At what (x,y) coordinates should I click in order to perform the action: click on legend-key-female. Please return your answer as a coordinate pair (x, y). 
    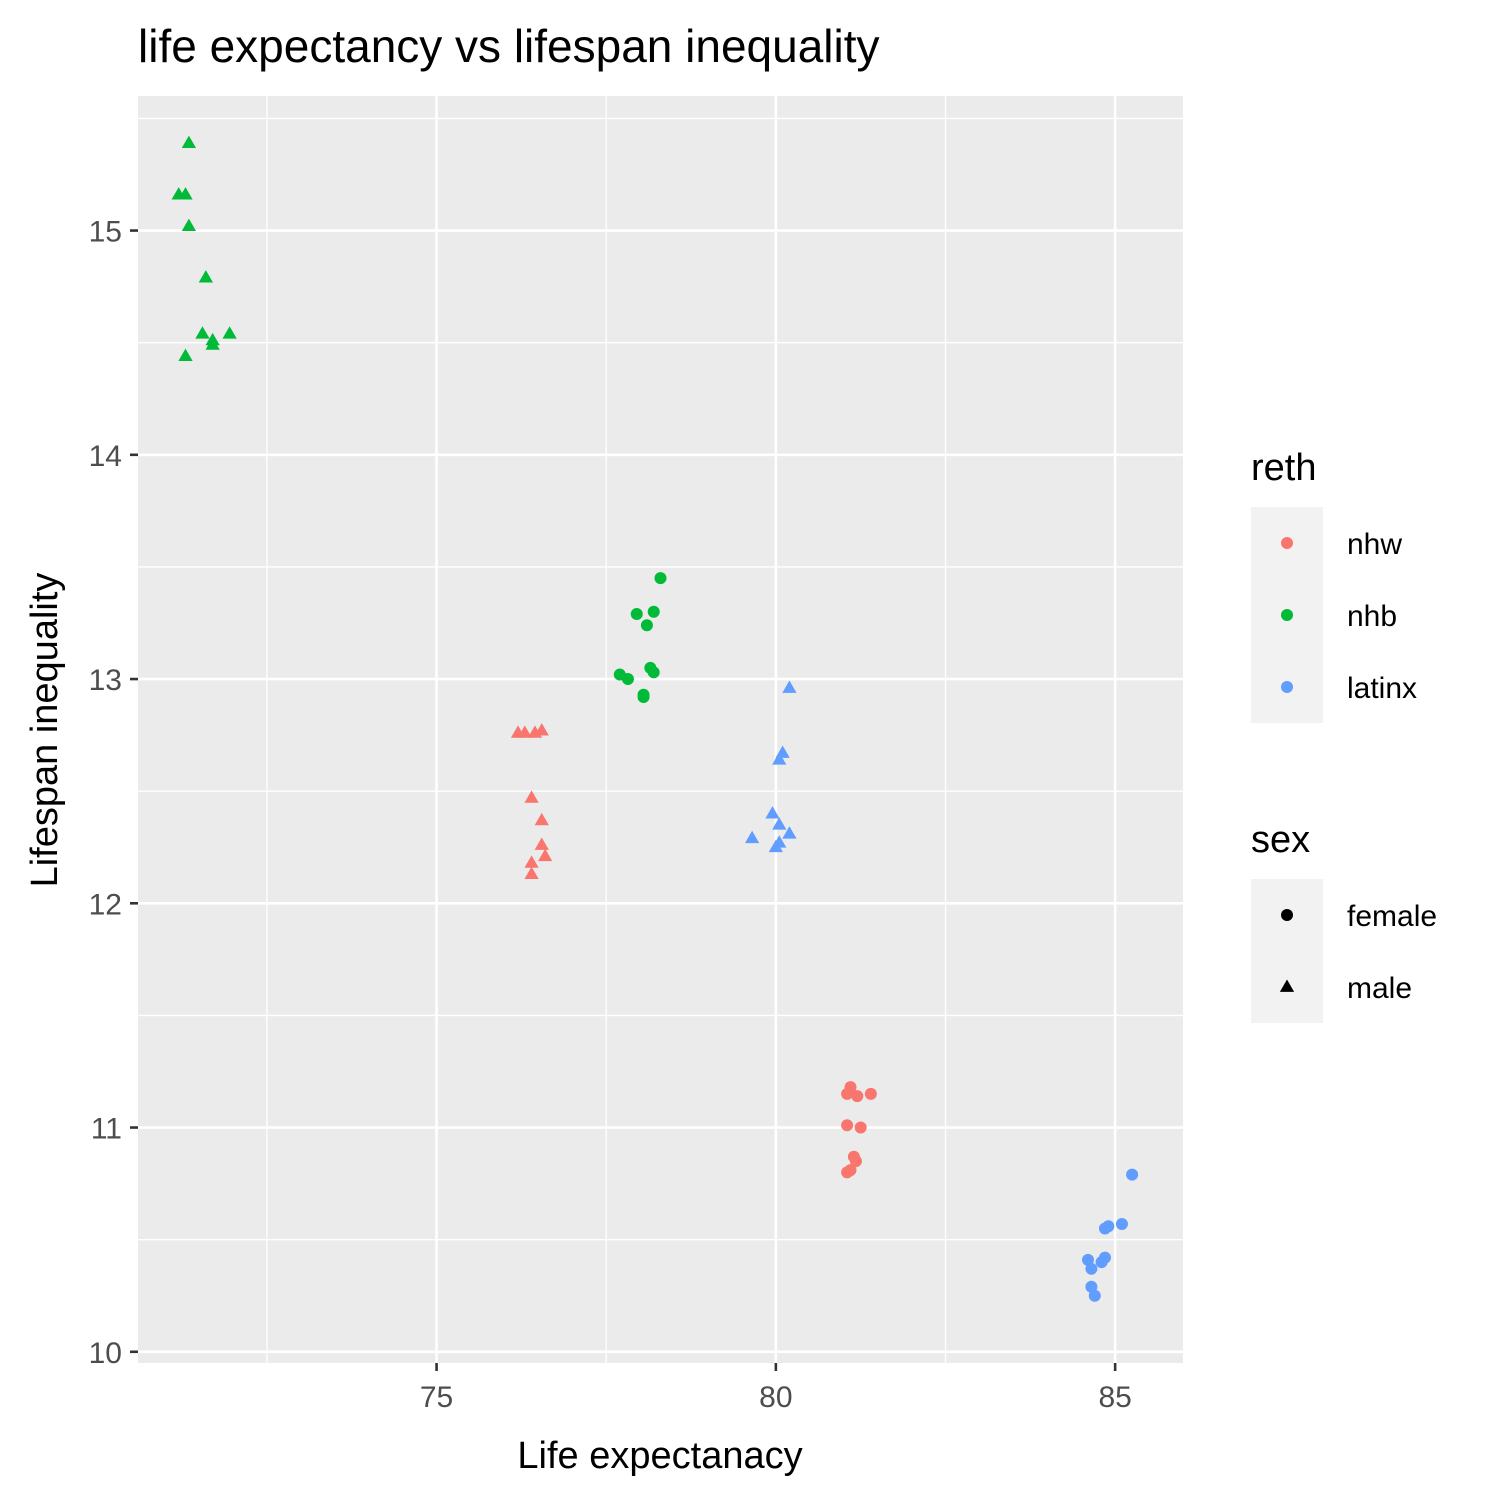
    Looking at the image, I should click on (1287, 915).